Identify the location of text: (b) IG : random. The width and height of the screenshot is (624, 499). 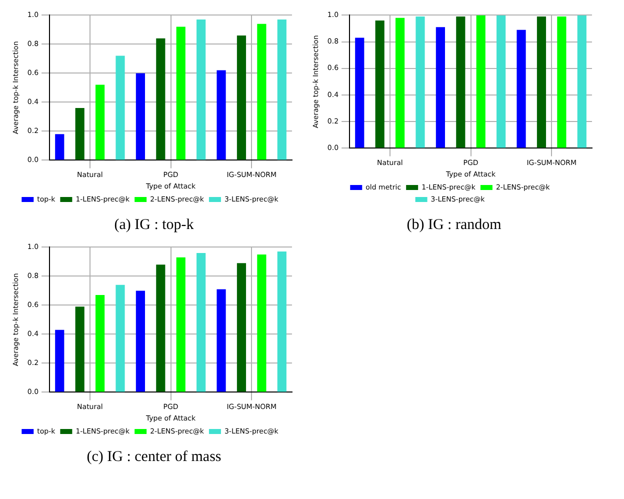
(454, 225).